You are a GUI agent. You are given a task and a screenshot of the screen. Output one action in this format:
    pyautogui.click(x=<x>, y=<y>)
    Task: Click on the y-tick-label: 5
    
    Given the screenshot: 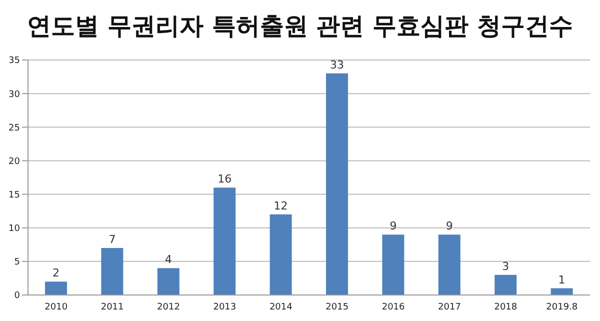 What is the action you would take?
    pyautogui.click(x=17, y=263)
    